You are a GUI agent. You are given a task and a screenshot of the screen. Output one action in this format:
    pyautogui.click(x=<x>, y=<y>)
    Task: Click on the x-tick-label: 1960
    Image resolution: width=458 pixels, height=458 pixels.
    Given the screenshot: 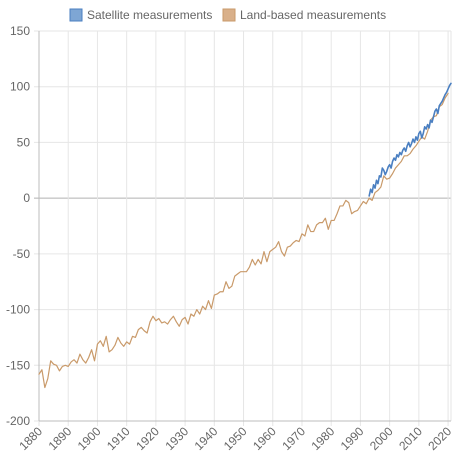 What is the action you would take?
    pyautogui.click(x=264, y=438)
    